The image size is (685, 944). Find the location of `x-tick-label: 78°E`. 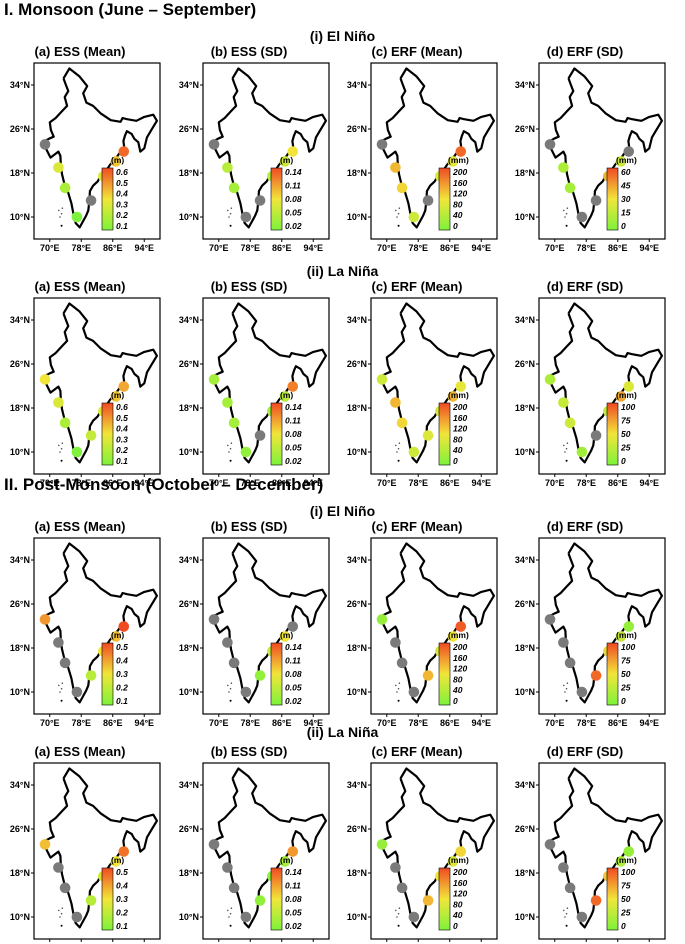

x-tick-label: 78°E is located at coordinates (418, 723).